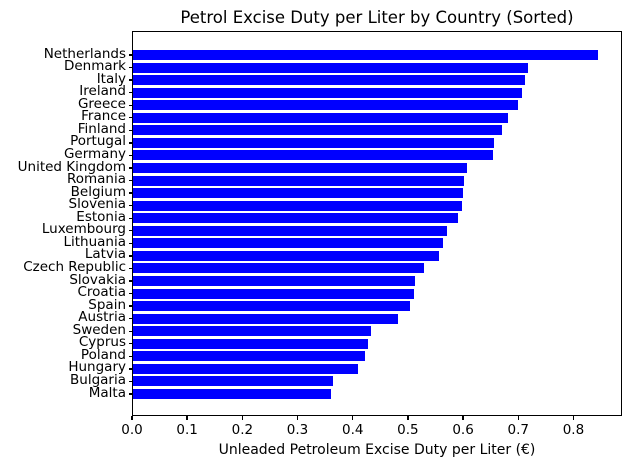 This screenshot has height=470, width=630. What do you see at coordinates (94, 241) in the screenshot?
I see `y-tick-label: Lithuania` at bounding box center [94, 241].